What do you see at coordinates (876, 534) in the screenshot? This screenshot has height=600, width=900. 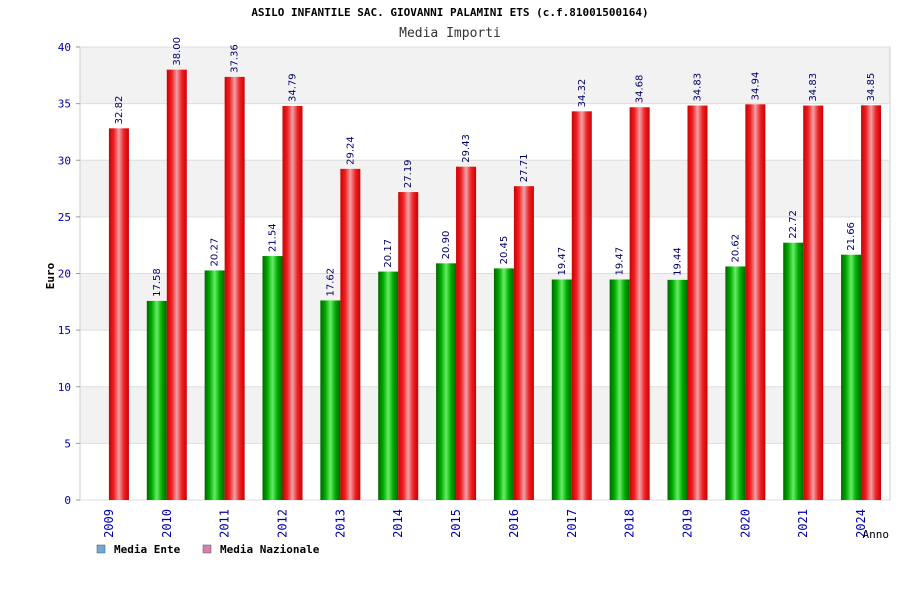 I see `x-axis-label: Anno` at bounding box center [876, 534].